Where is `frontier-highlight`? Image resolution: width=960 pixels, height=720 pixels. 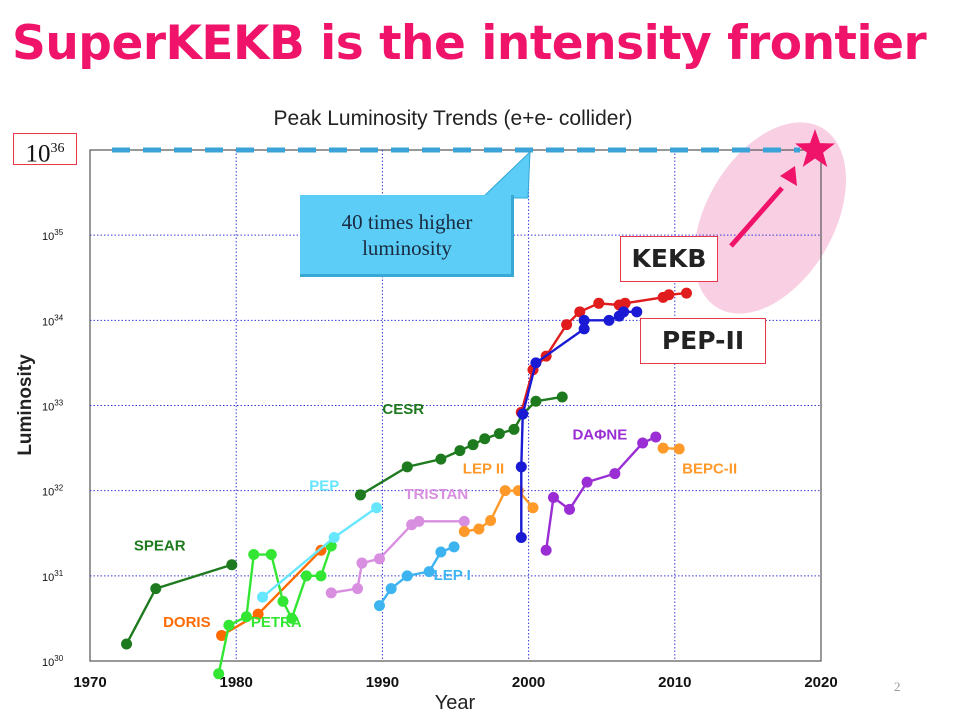 frontier-highlight is located at coordinates (770, 218).